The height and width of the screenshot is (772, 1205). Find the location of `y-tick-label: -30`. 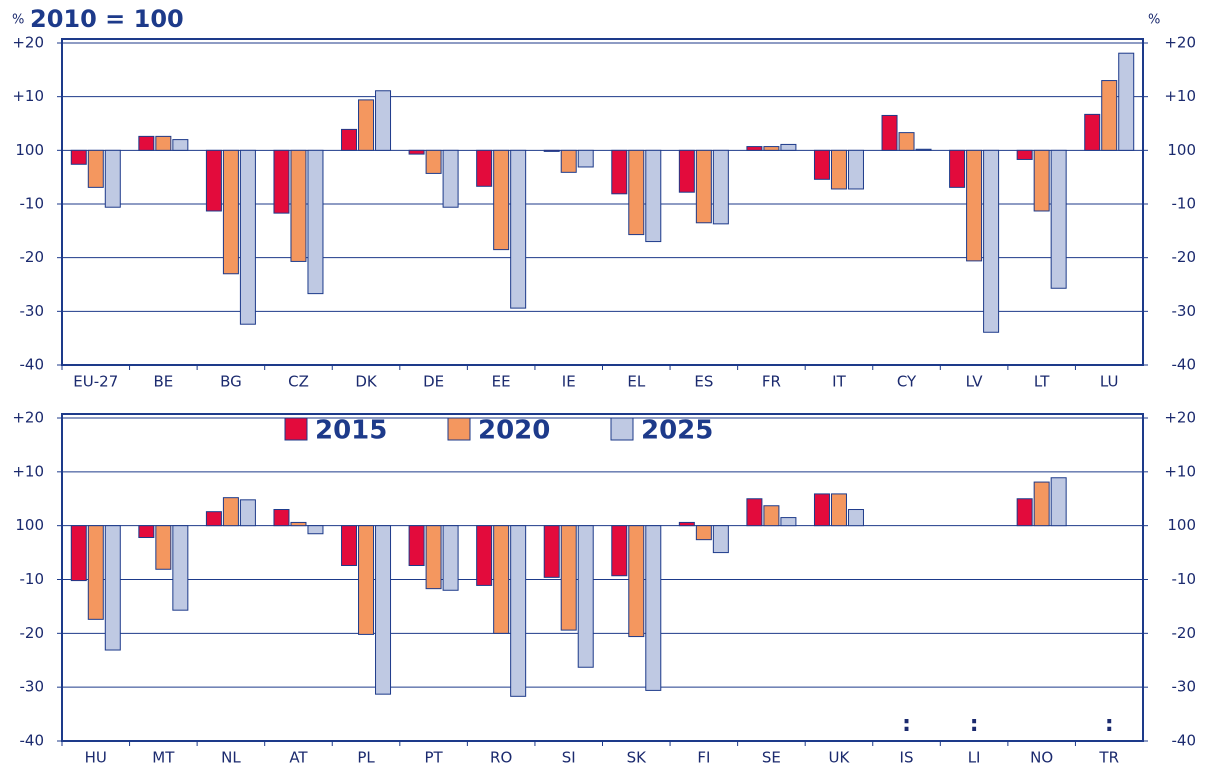

y-tick-label: -30 is located at coordinates (32, 687).